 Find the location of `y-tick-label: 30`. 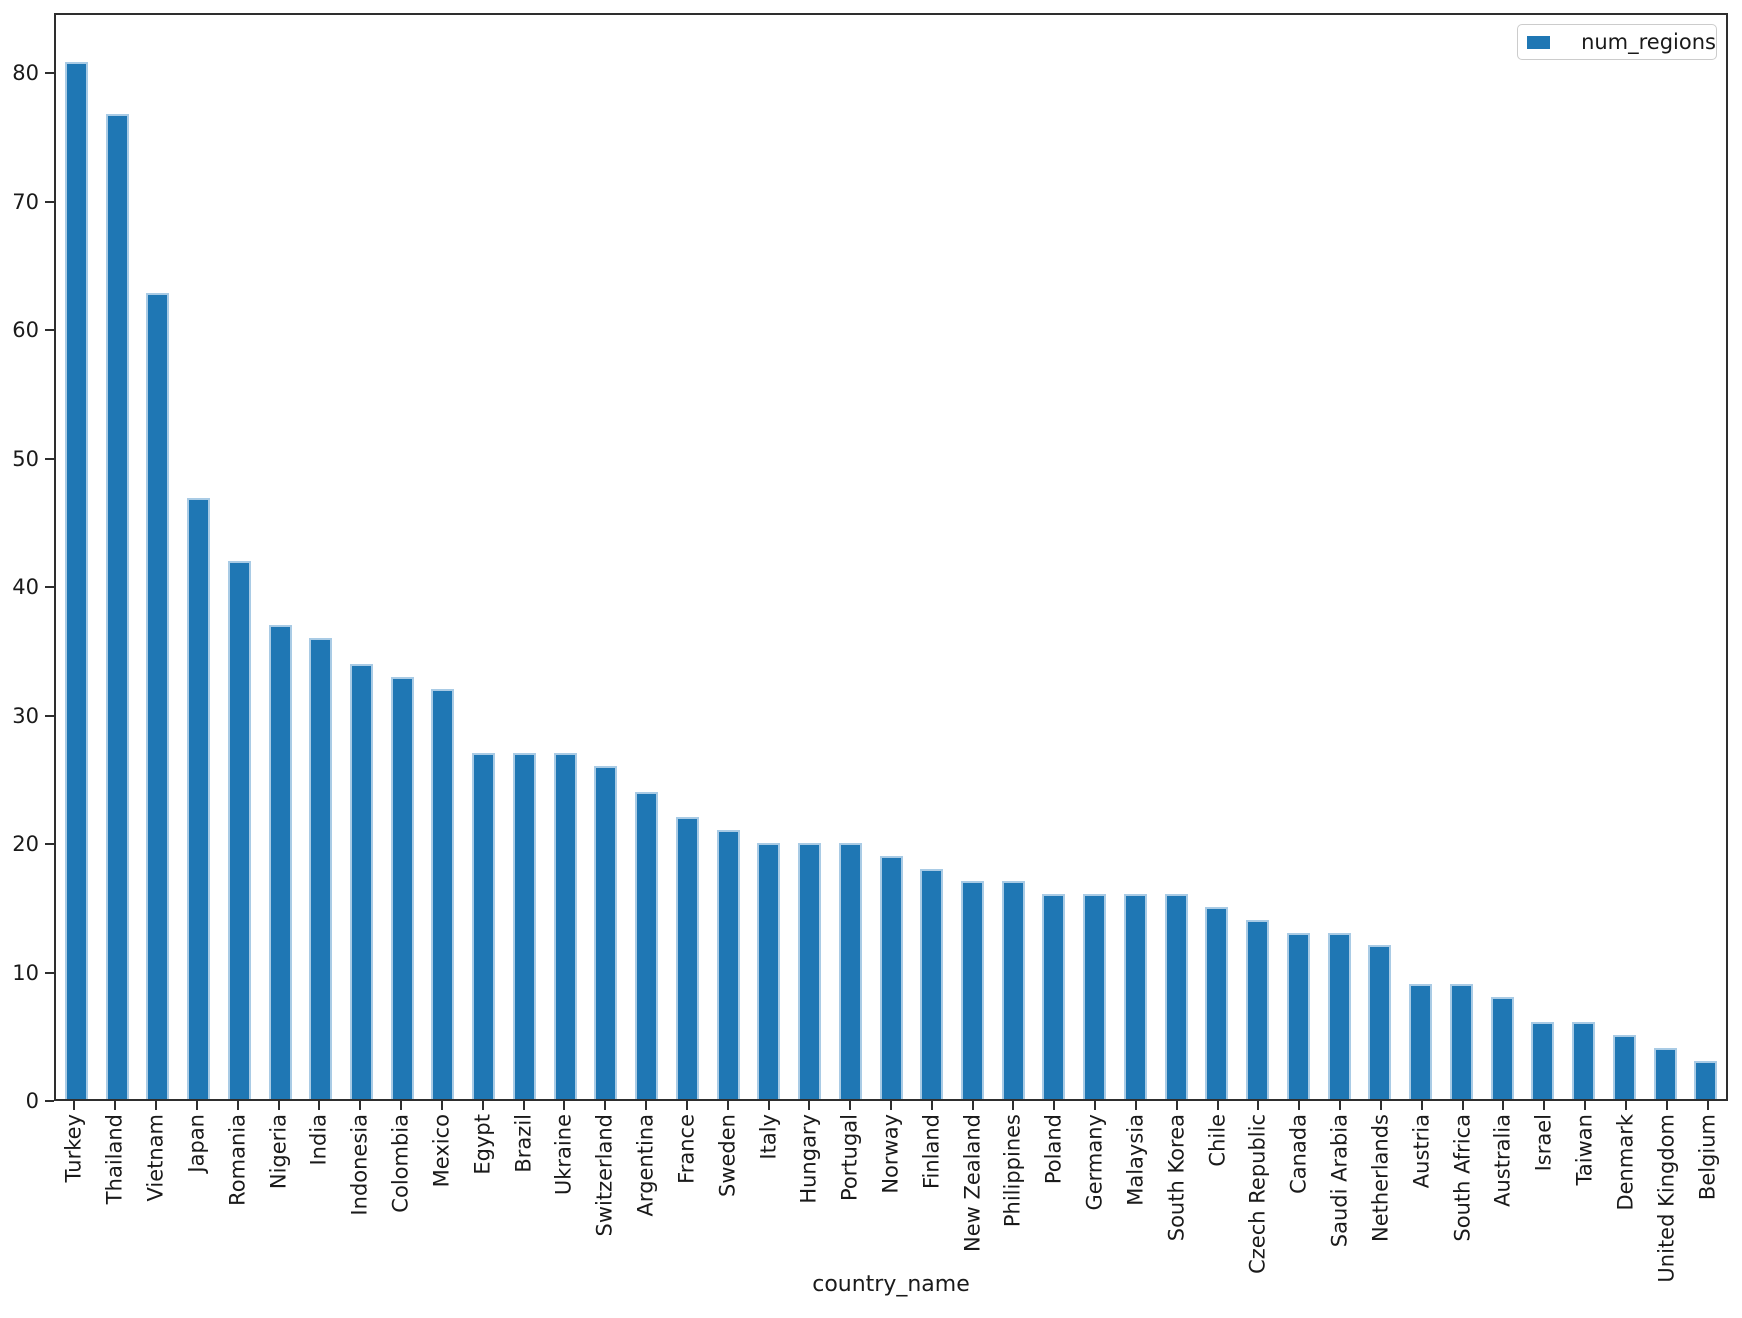

y-tick-label: 30 is located at coordinates (25, 715).